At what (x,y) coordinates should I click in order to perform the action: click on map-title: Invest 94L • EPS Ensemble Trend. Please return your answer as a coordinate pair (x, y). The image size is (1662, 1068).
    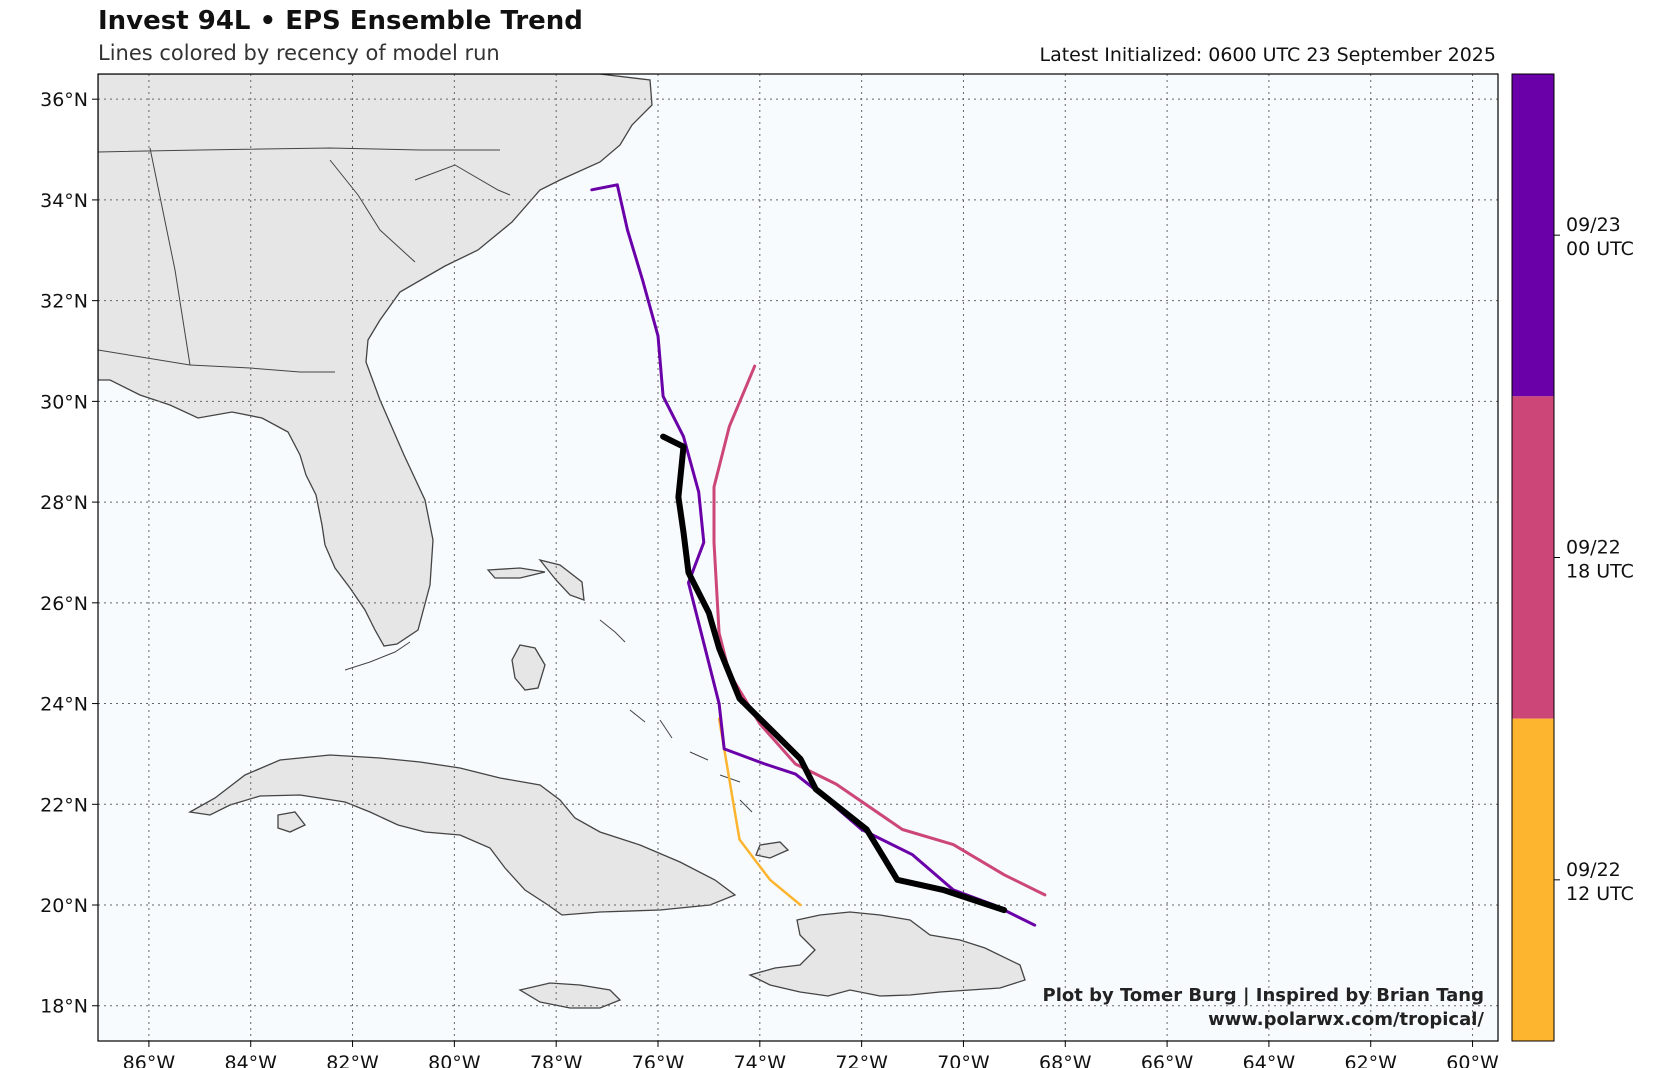
    Looking at the image, I should click on (340, 21).